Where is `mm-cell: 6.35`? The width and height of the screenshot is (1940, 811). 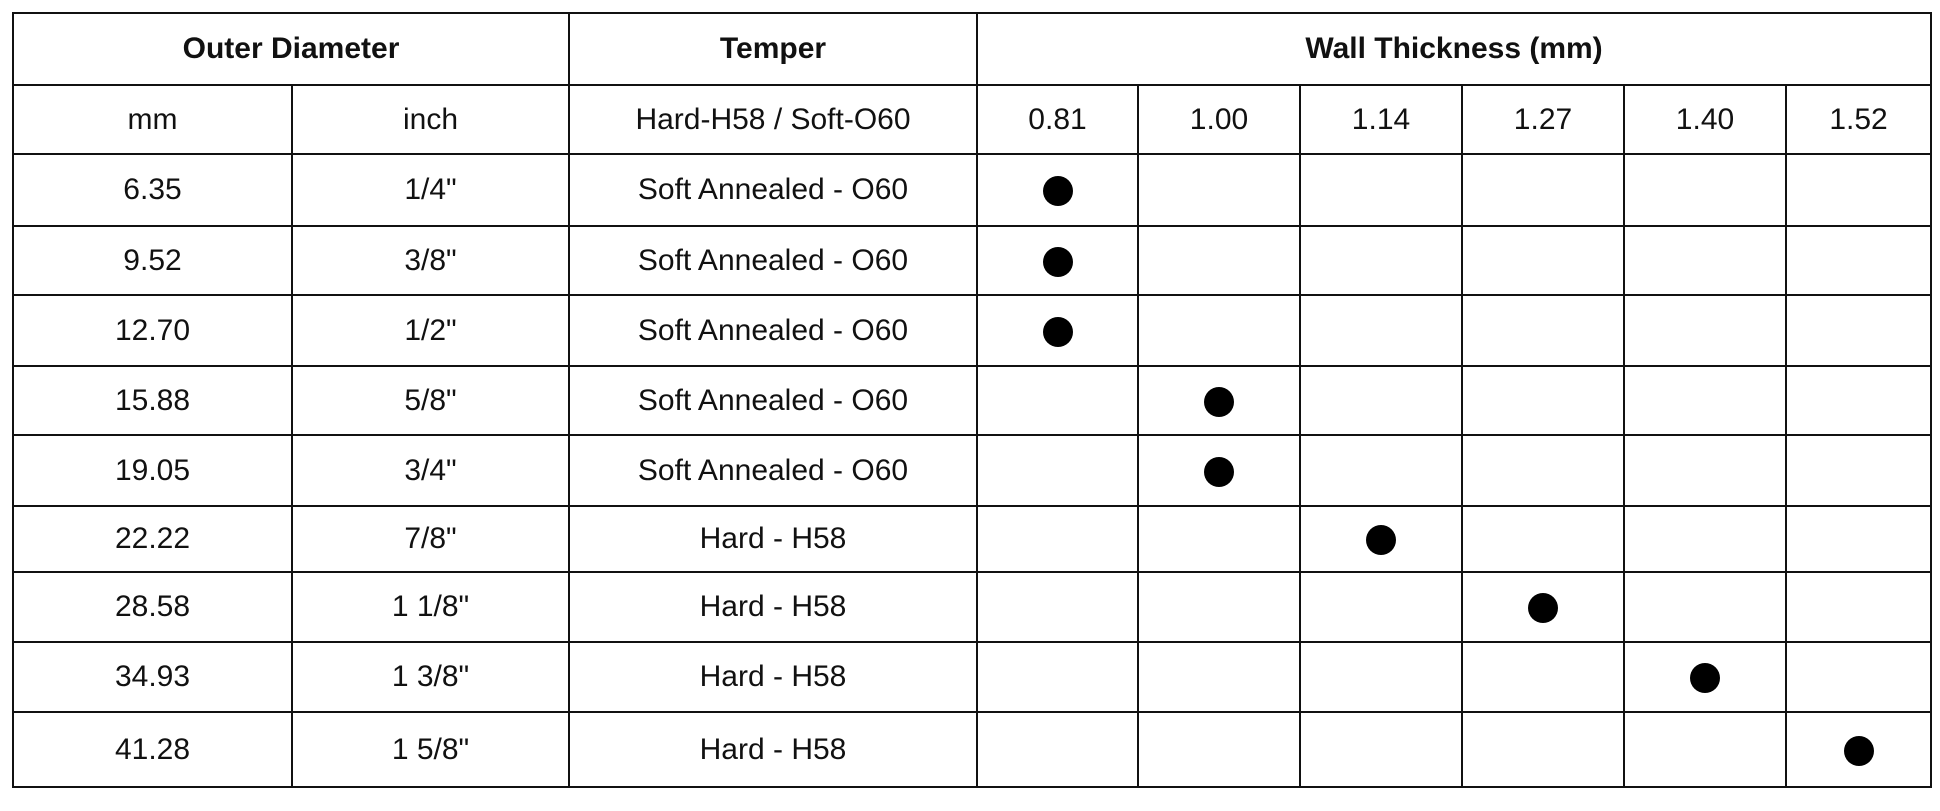
mm-cell: 6.35 is located at coordinates (152, 190).